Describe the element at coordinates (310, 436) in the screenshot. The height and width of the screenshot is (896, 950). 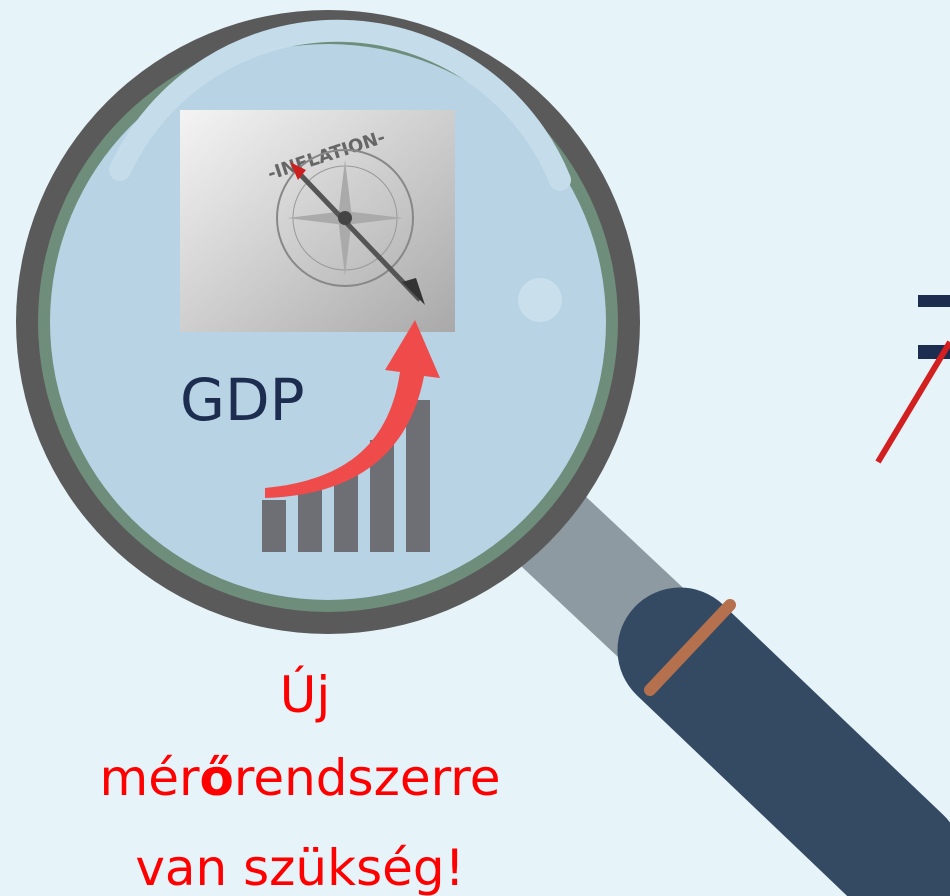
I see `gdp-graphic: GDP` at that location.